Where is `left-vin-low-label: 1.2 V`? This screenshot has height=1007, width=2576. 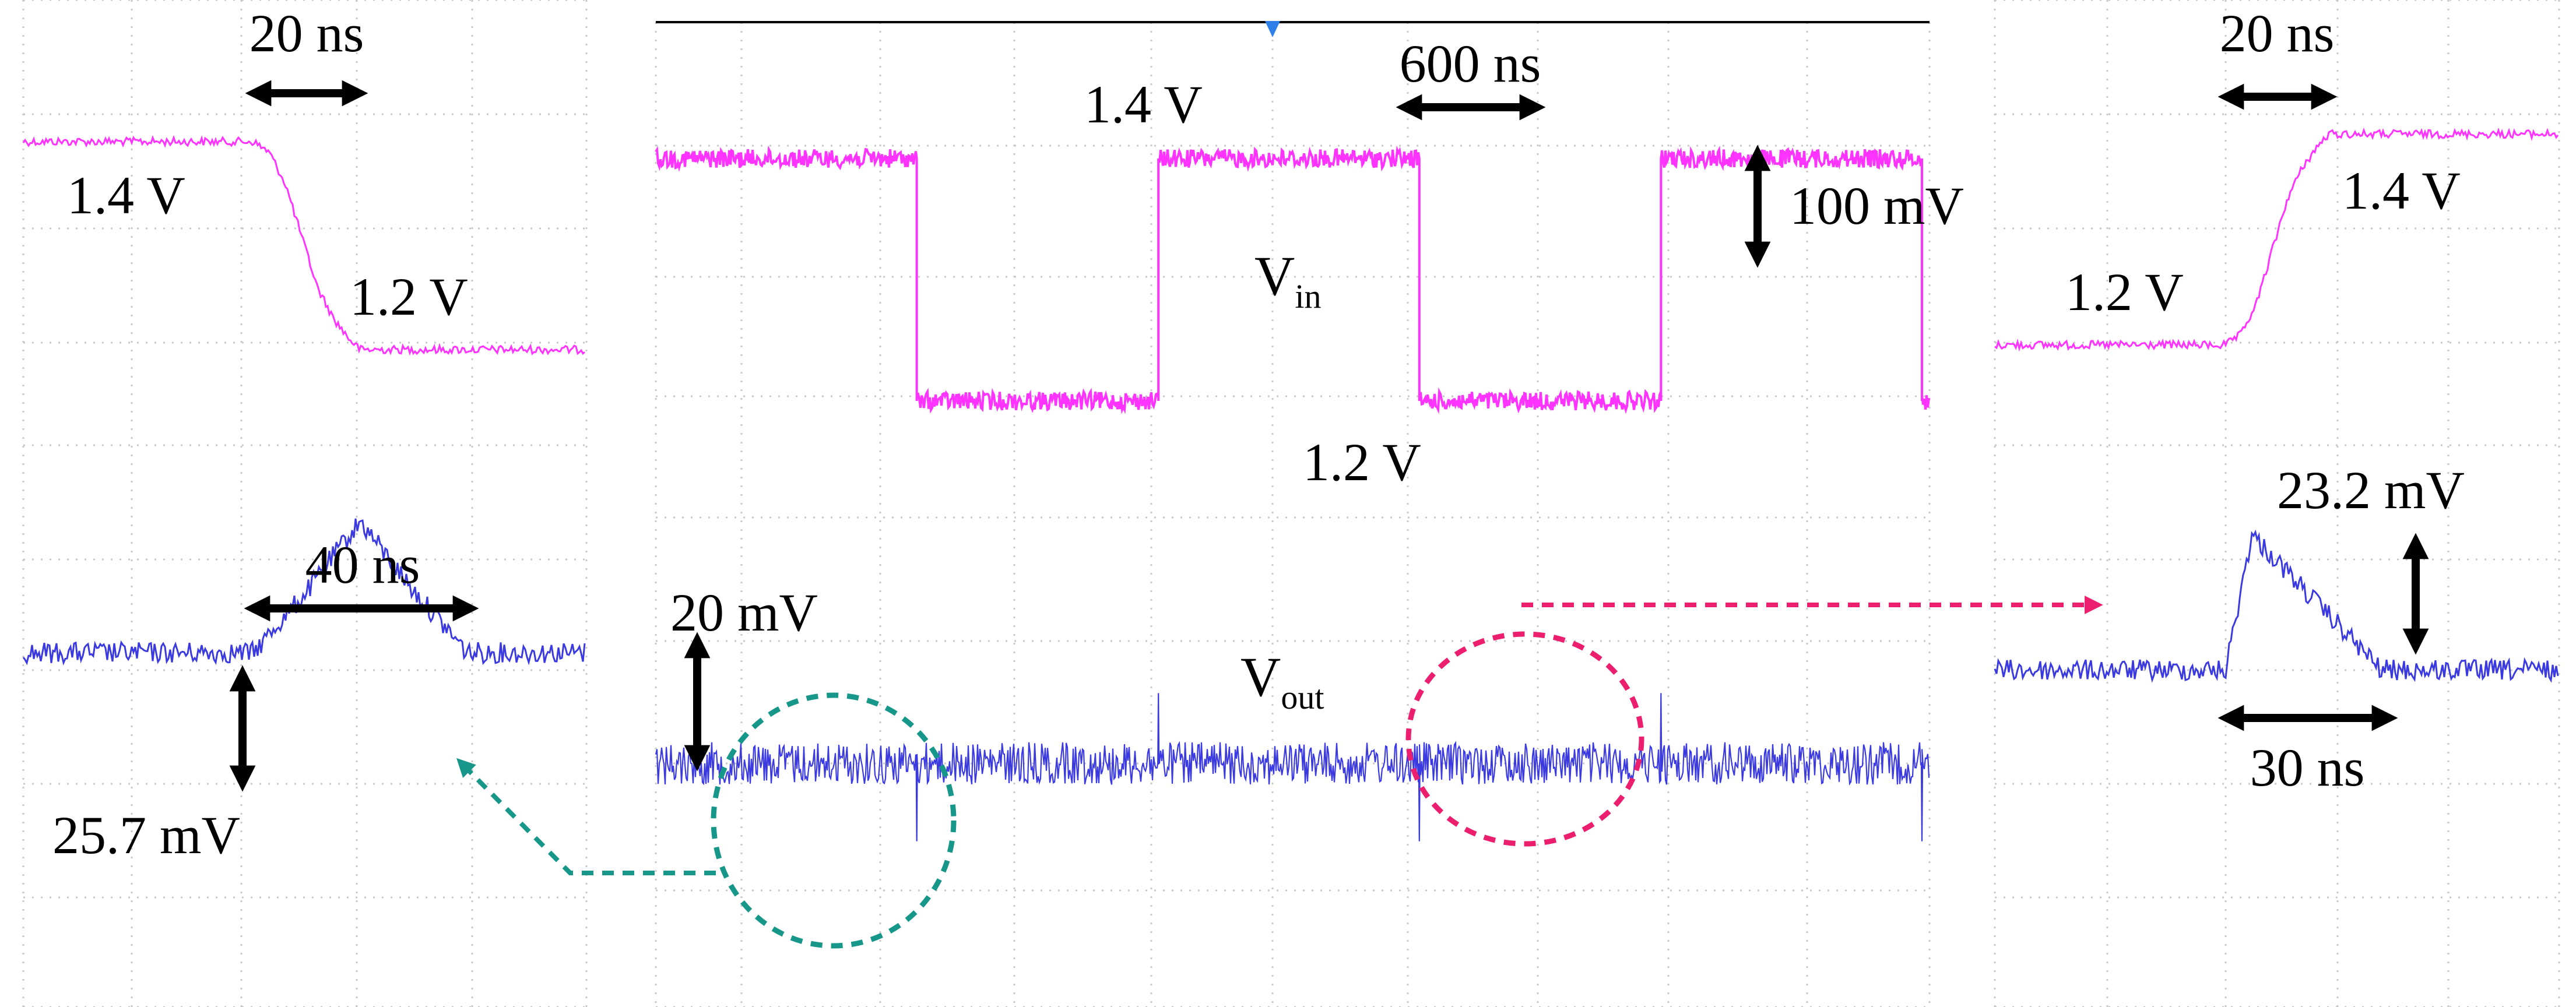 left-vin-low-label: 1.2 V is located at coordinates (409, 296).